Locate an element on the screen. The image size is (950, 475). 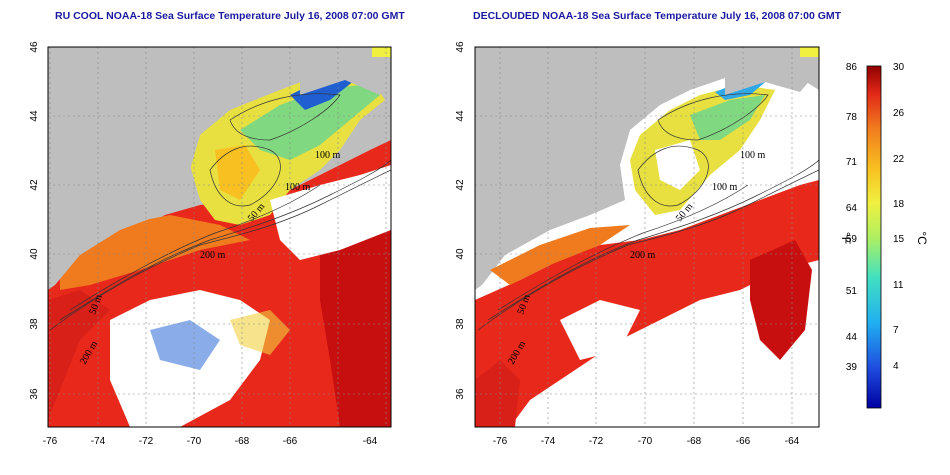
fahrenheit-tick: 39 is located at coordinates (852, 367).